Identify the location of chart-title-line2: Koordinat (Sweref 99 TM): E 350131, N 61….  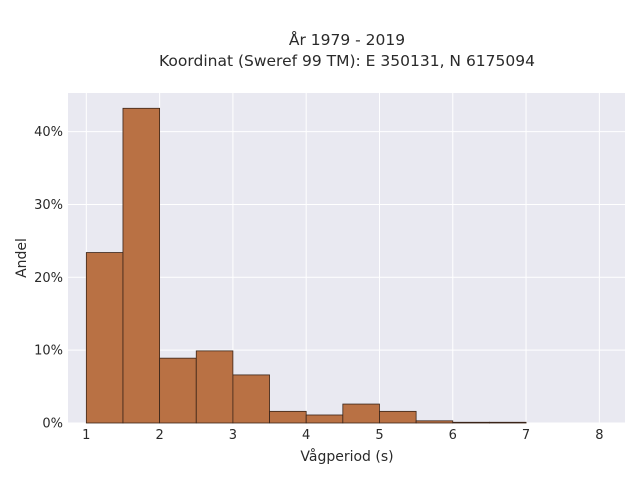
(347, 61).